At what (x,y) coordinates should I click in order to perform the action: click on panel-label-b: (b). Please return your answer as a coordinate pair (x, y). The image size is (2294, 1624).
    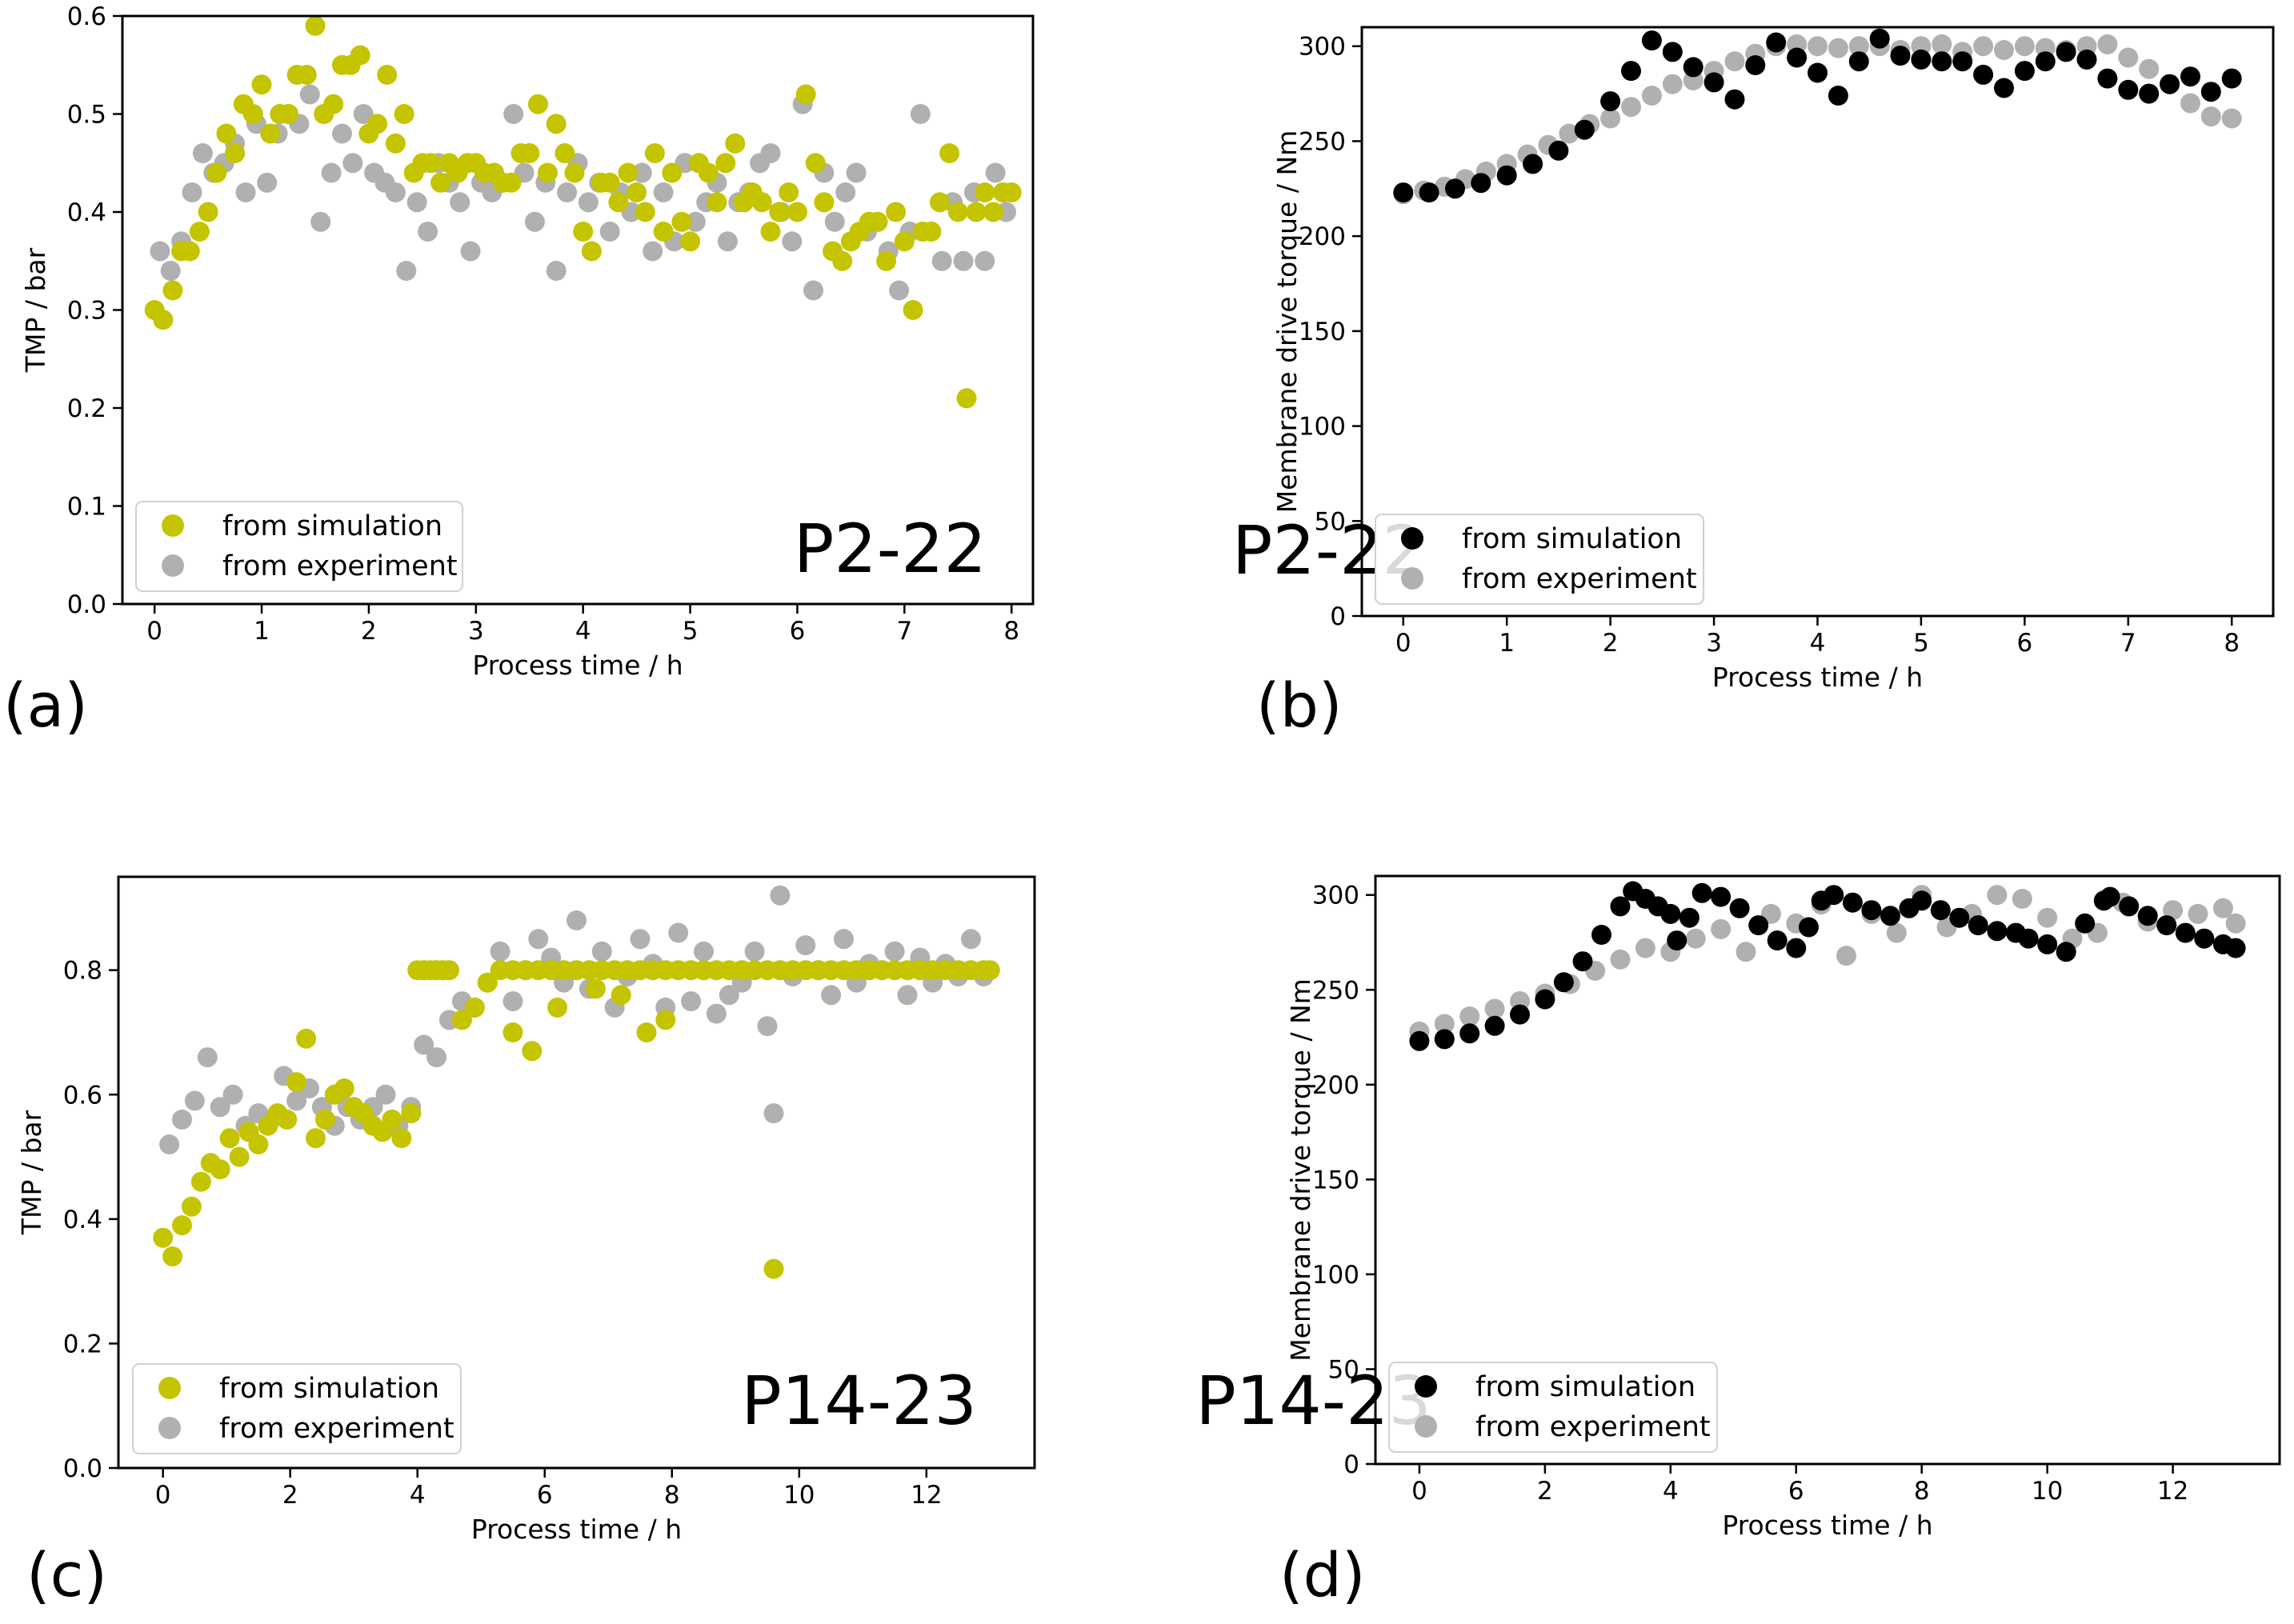
    Looking at the image, I should click on (1299, 705).